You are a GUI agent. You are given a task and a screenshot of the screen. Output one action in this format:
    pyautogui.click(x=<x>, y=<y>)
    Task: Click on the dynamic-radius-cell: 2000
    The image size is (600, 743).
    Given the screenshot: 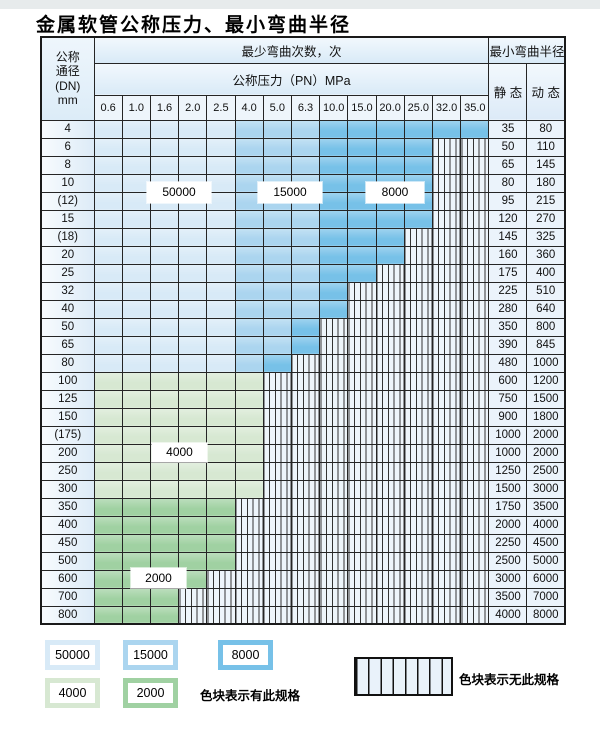 What is the action you would take?
    pyautogui.click(x=546, y=435)
    